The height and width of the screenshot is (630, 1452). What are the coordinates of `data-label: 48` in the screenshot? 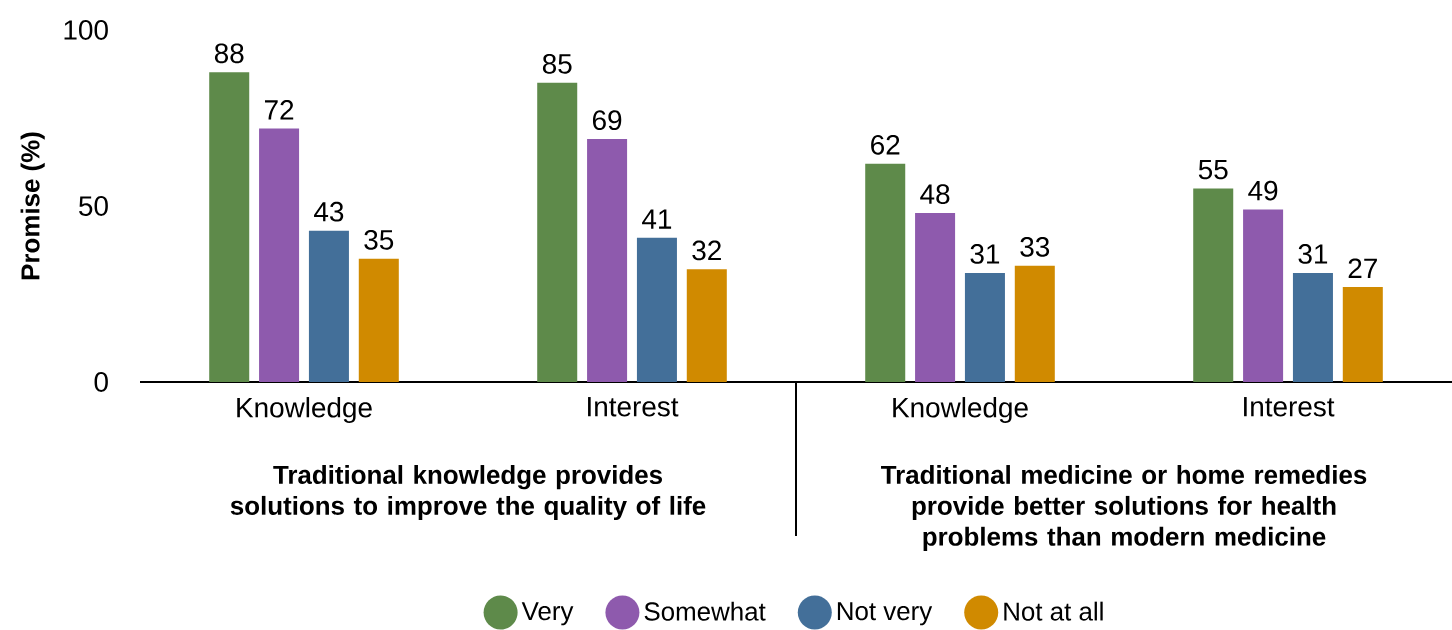 It's located at (935, 194).